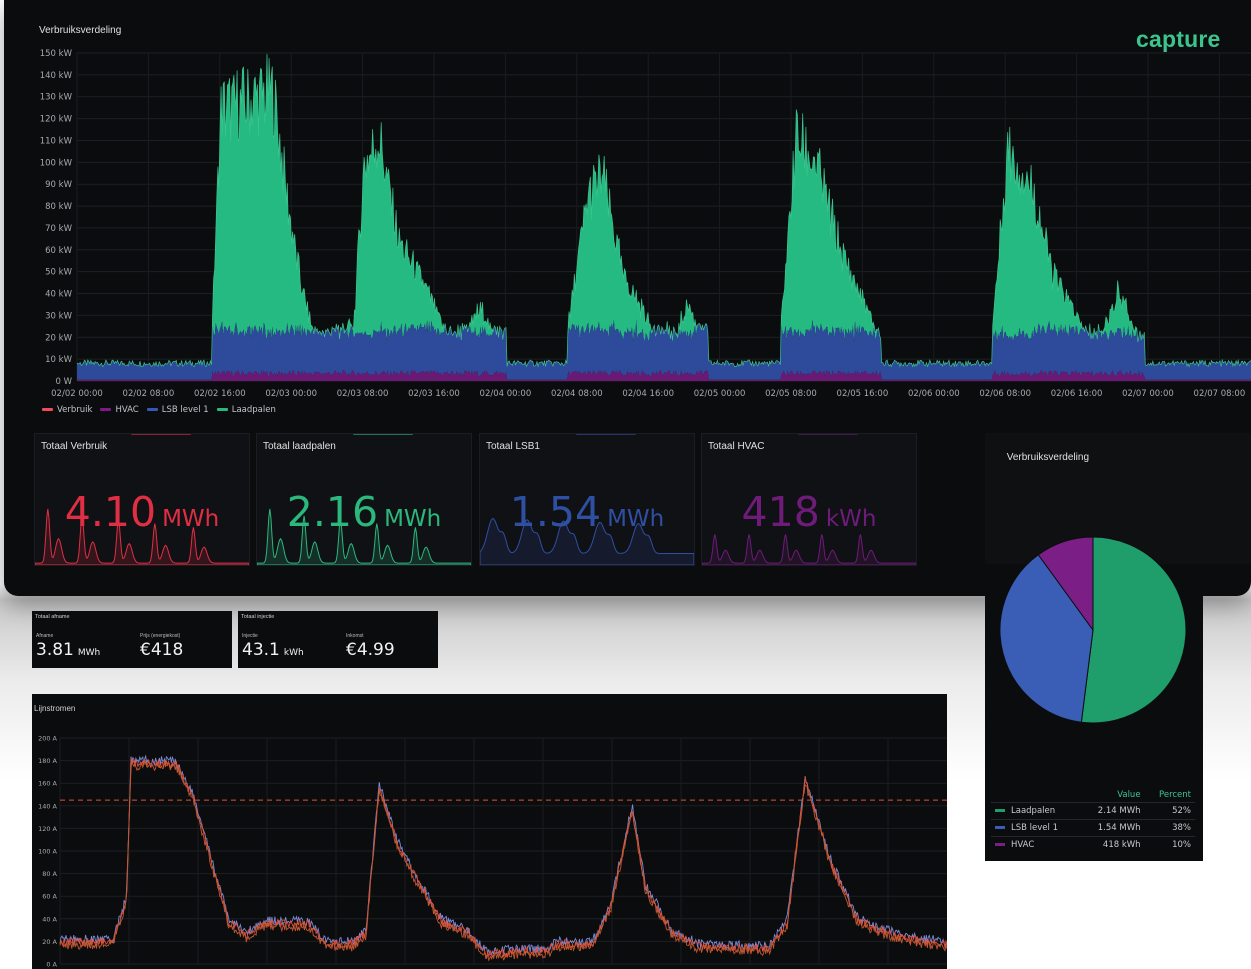  I want to click on y-tick-label: 100 kW, so click(56, 163).